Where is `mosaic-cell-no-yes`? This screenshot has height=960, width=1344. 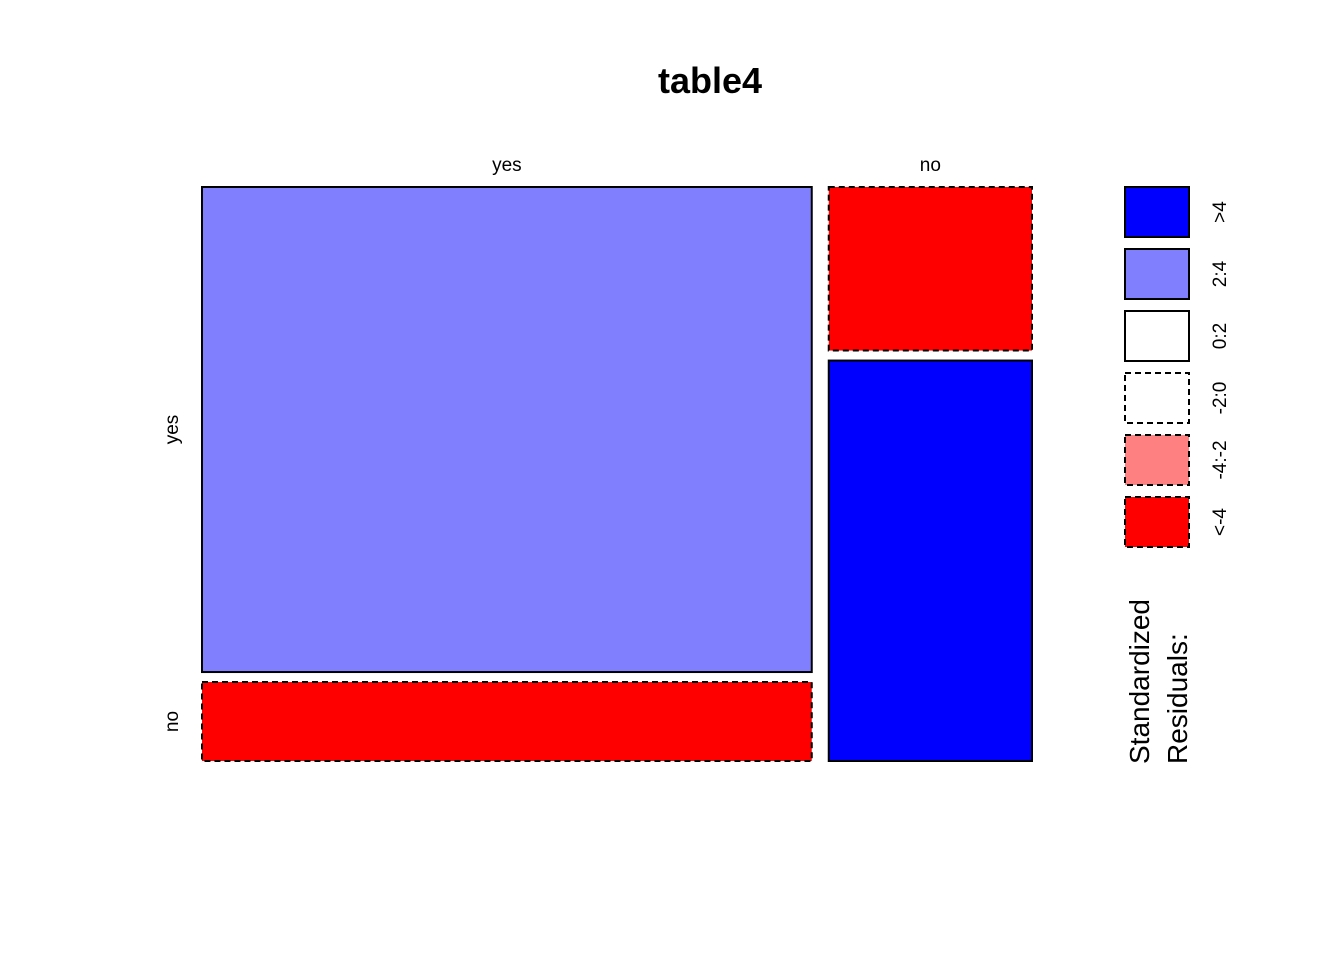
mosaic-cell-no-yes is located at coordinates (930, 269).